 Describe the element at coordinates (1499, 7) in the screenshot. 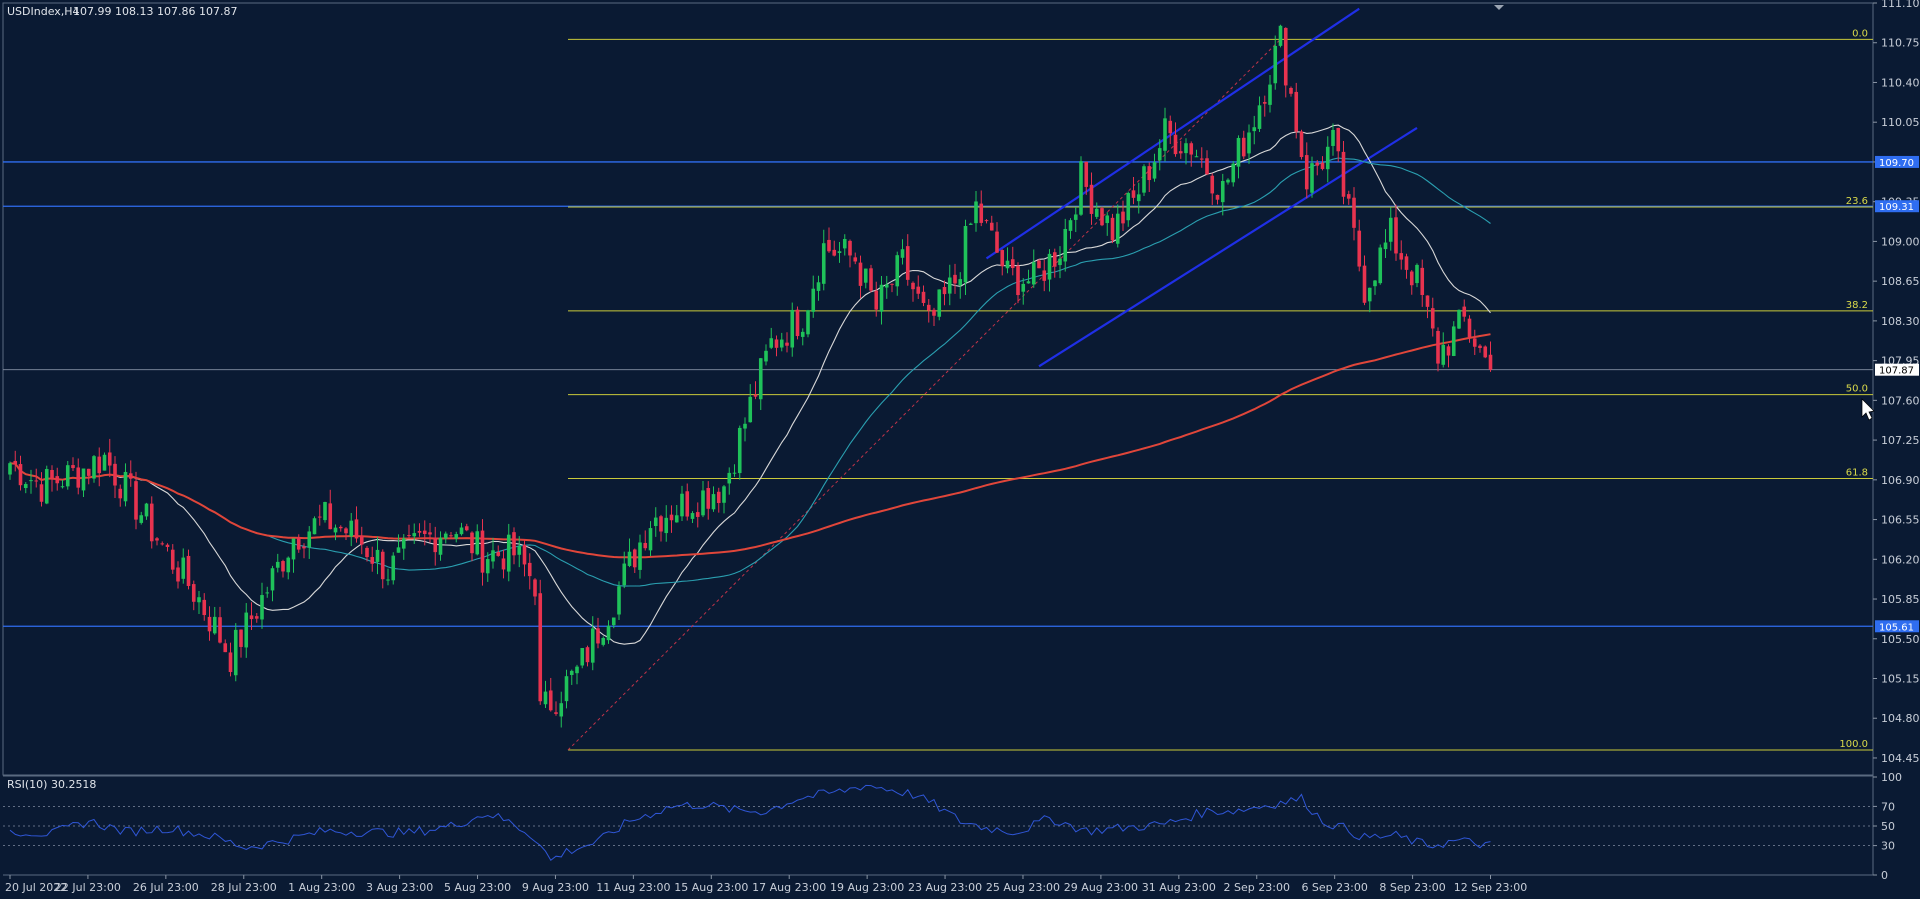

I see `scroll-marker-icon` at that location.